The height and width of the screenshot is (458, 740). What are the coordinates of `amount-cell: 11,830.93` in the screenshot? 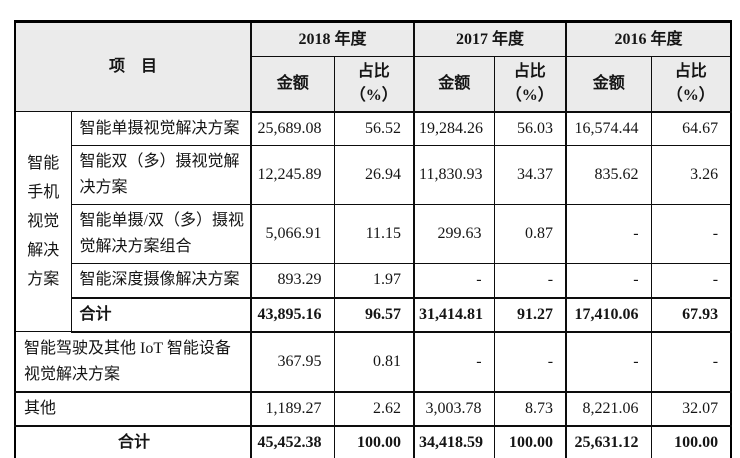 It's located at (454, 175).